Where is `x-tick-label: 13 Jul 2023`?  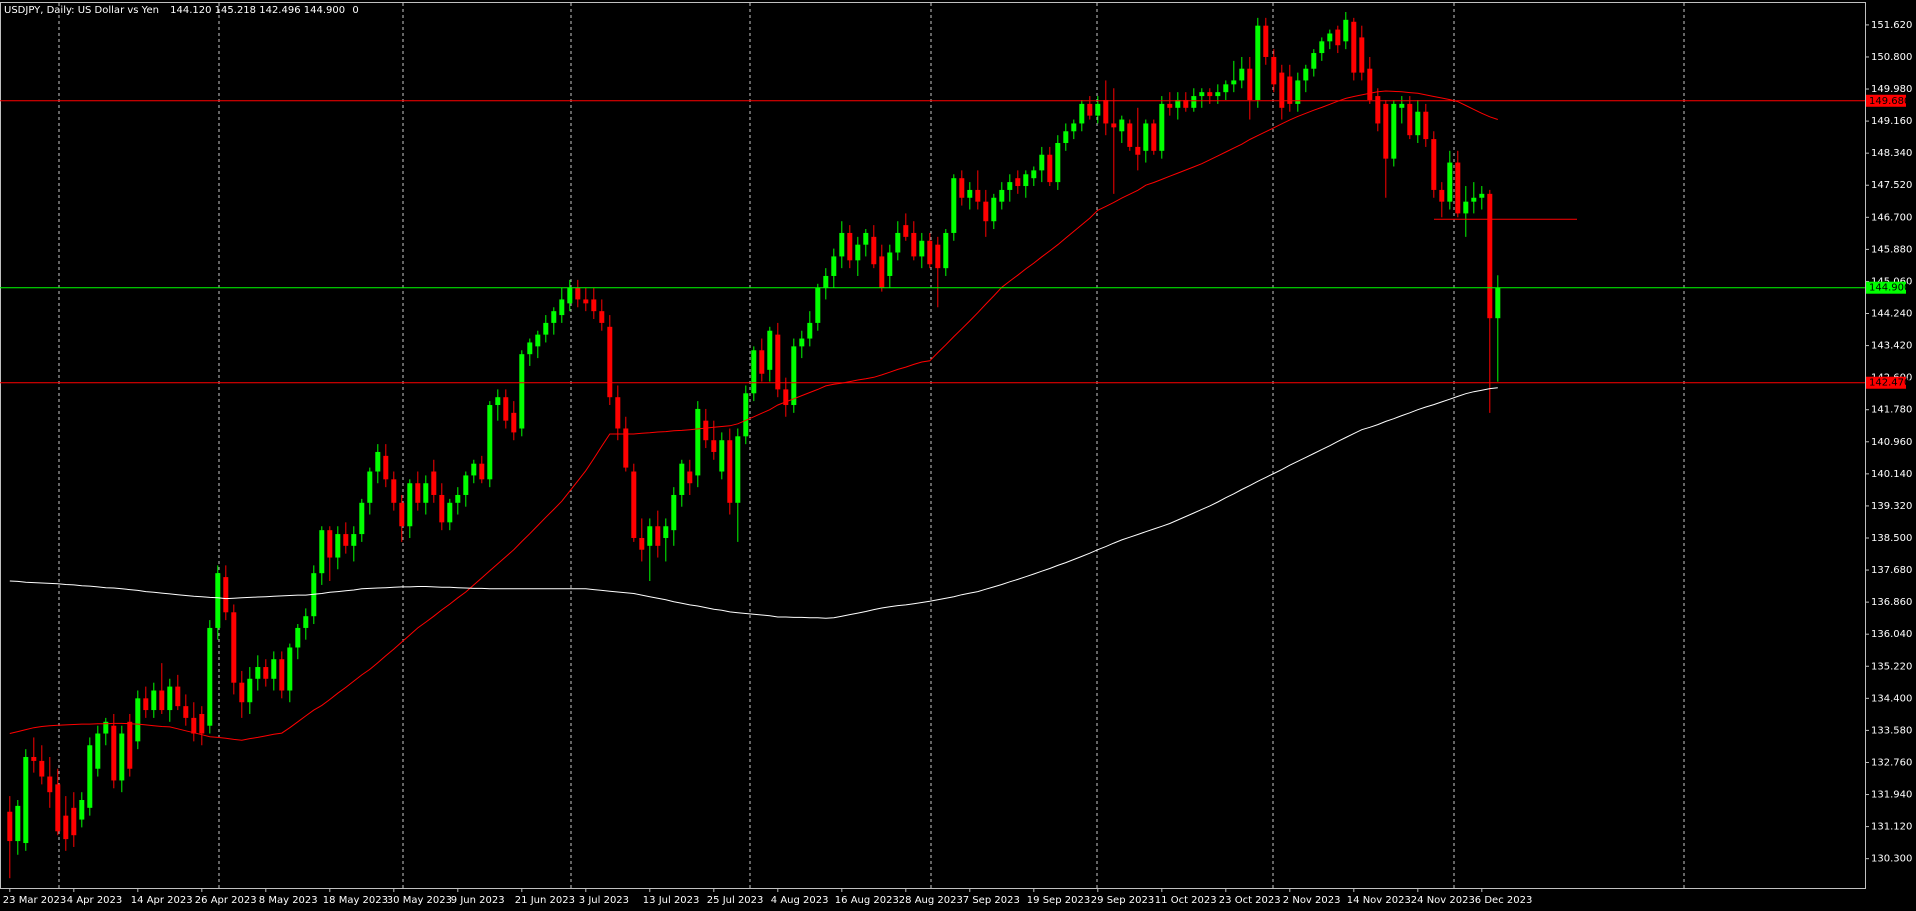 x-tick-label: 13 Jul 2023 is located at coordinates (671, 900).